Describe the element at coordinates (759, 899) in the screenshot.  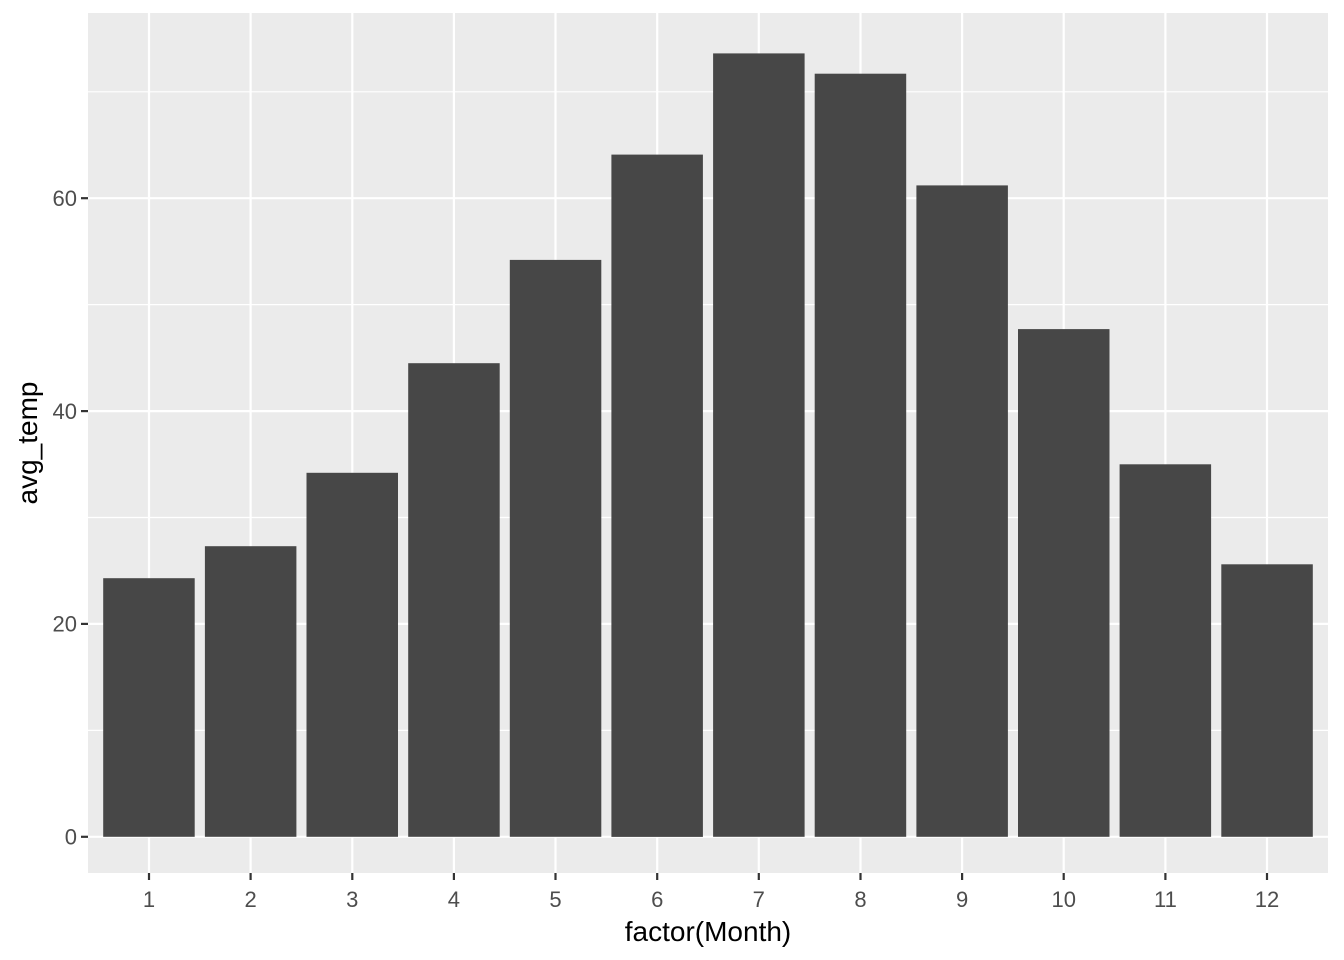
I see `x-tick-label: 7` at that location.